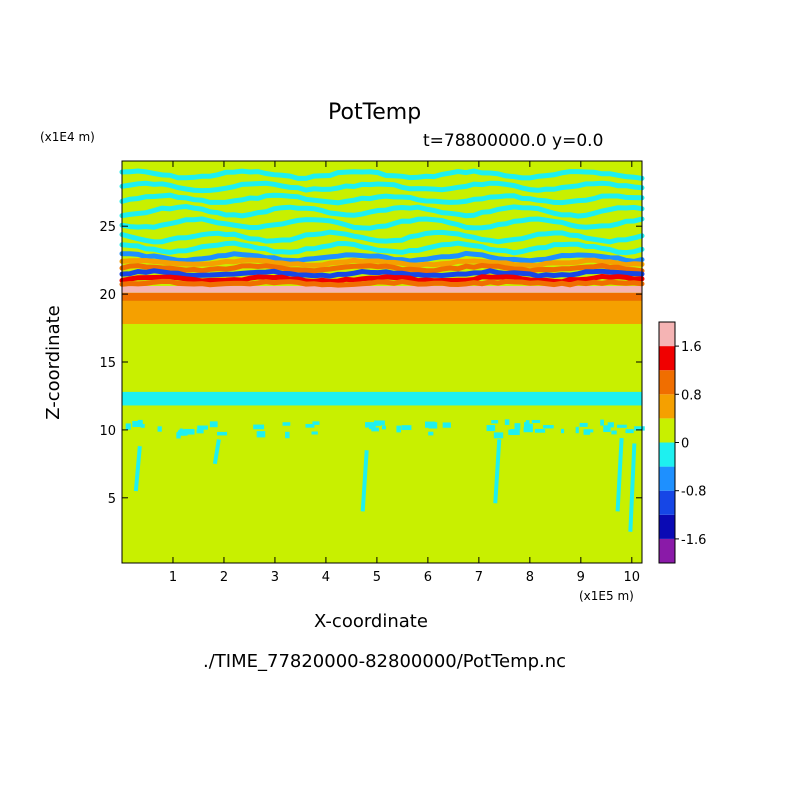  Describe the element at coordinates (112, 499) in the screenshot. I see `y-tick-label: 5` at that location.